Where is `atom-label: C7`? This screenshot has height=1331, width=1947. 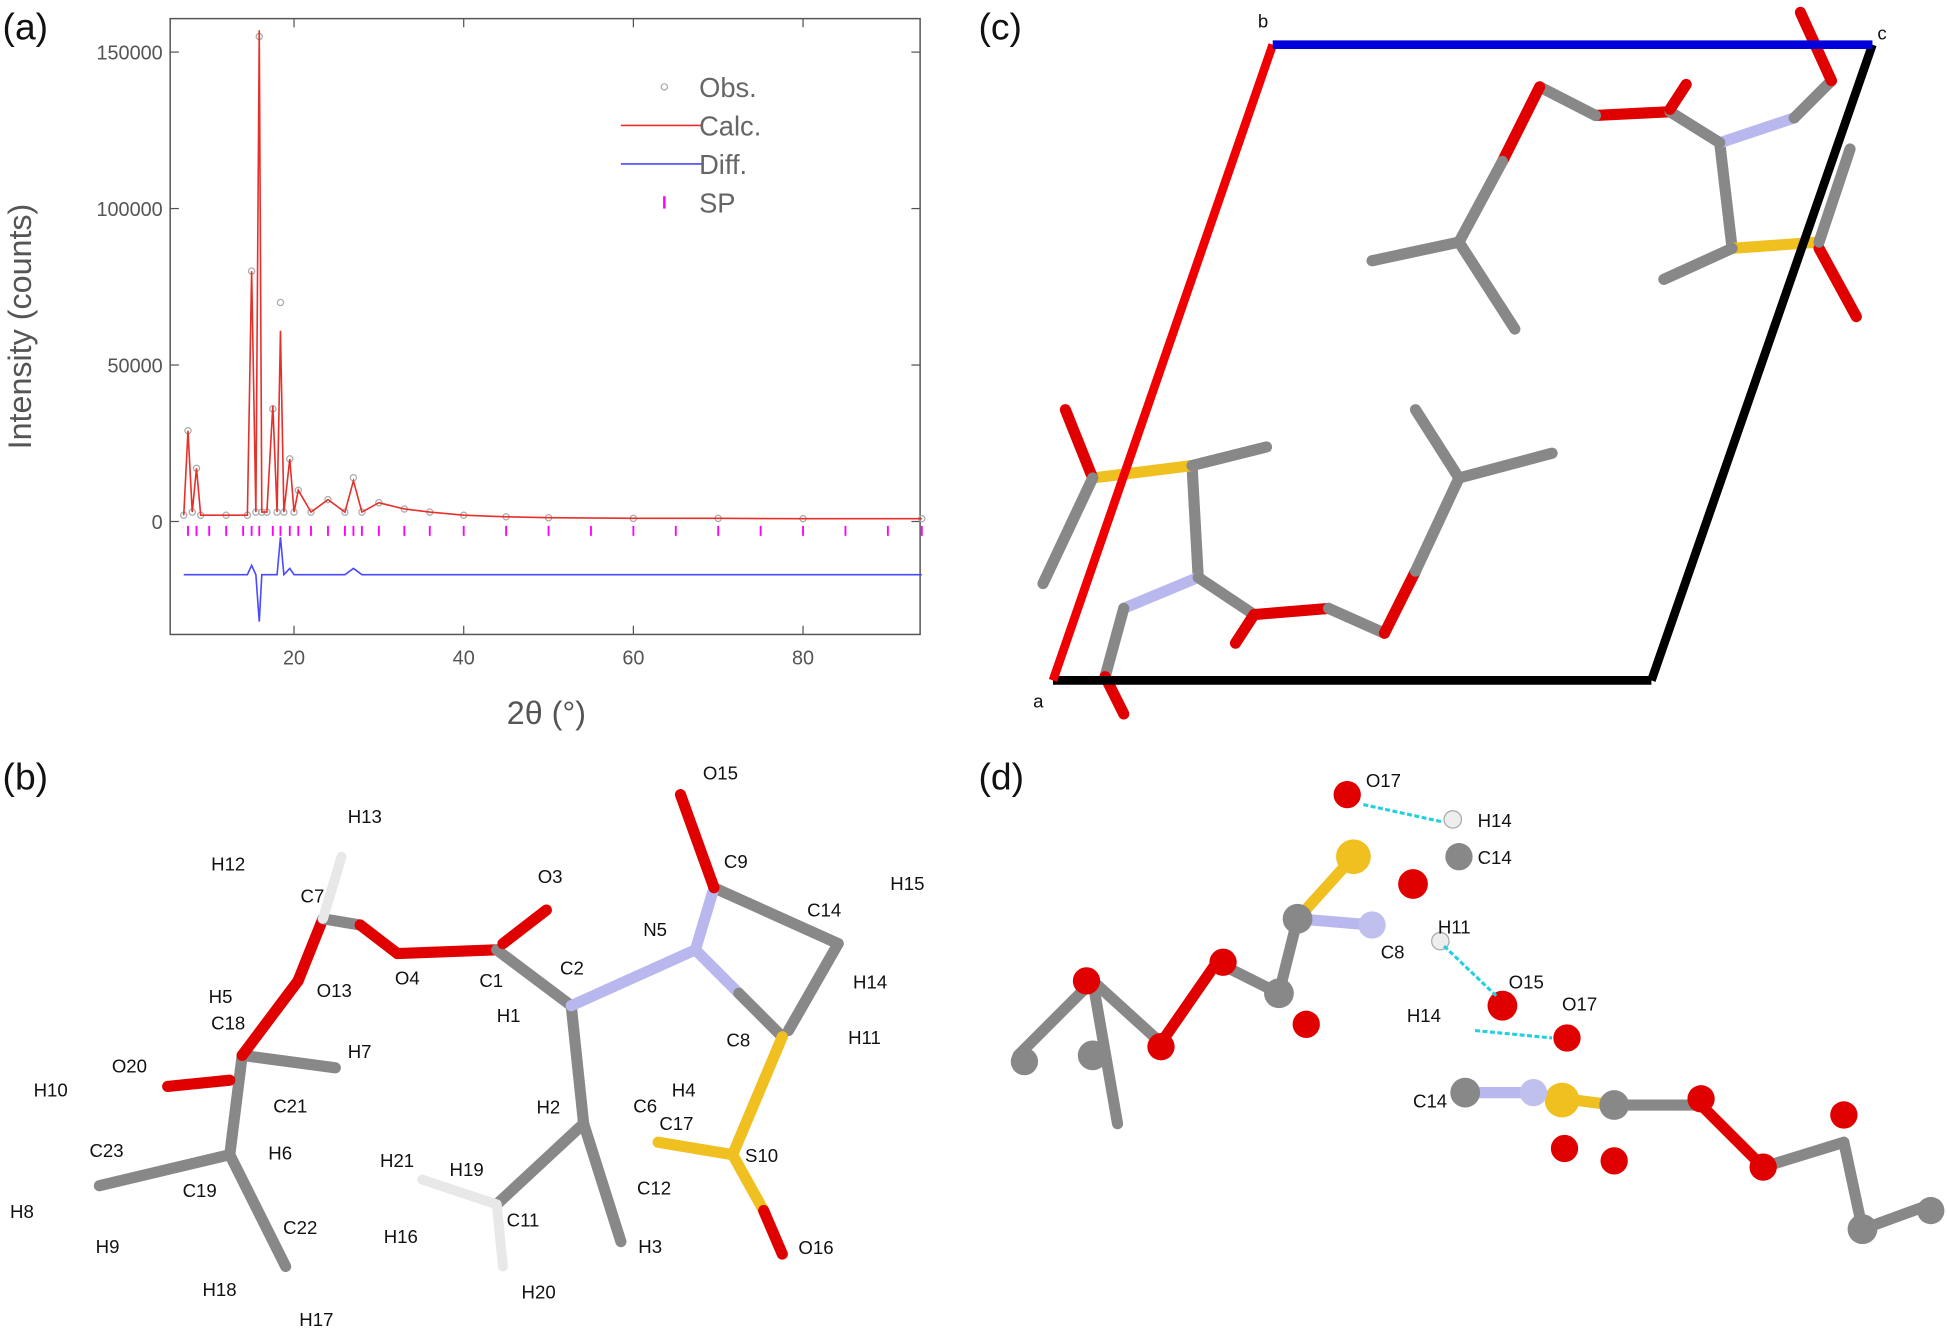 atom-label: C7 is located at coordinates (313, 896).